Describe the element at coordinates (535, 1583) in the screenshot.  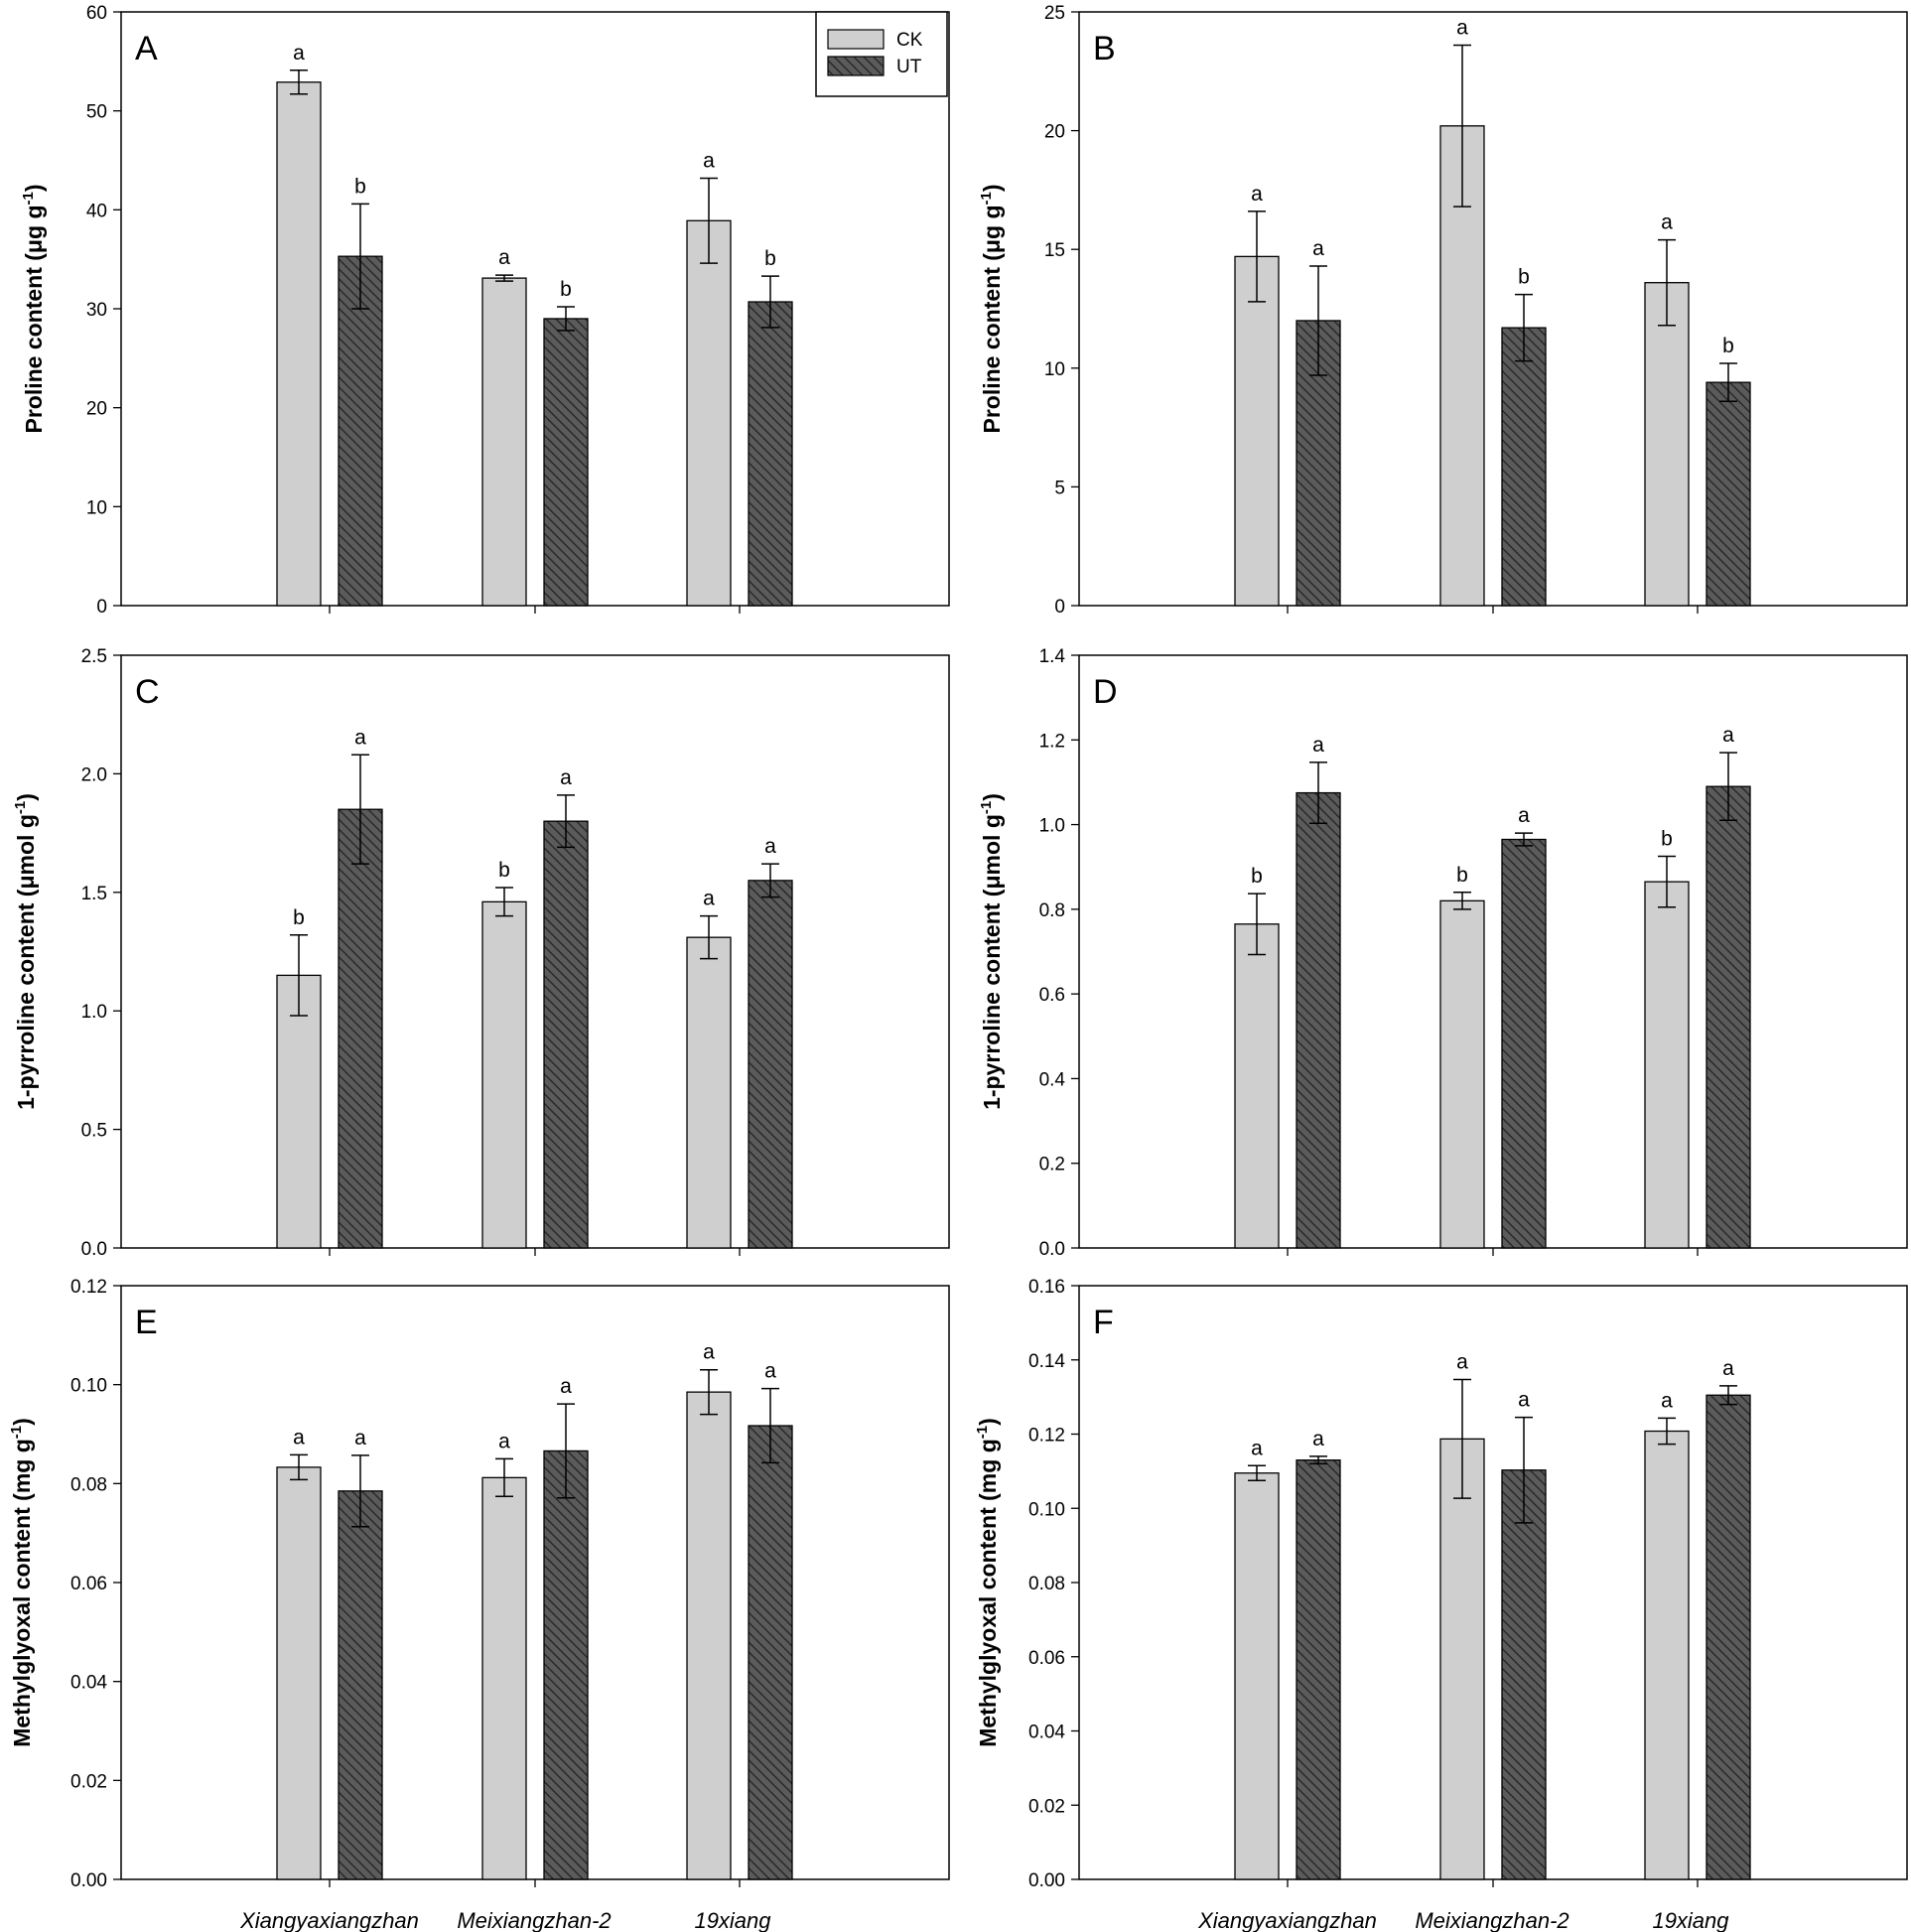
I see `panel-e-frame` at that location.